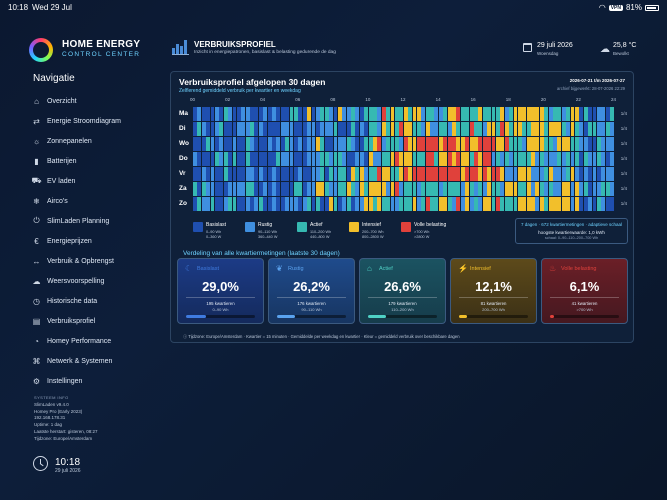 This screenshot has height=500, width=667. What do you see at coordinates (76, 121) in the screenshot?
I see `sidebar-item-energie-stroomdiagram: ⇄ Energie Stroomdiagram` at bounding box center [76, 121].